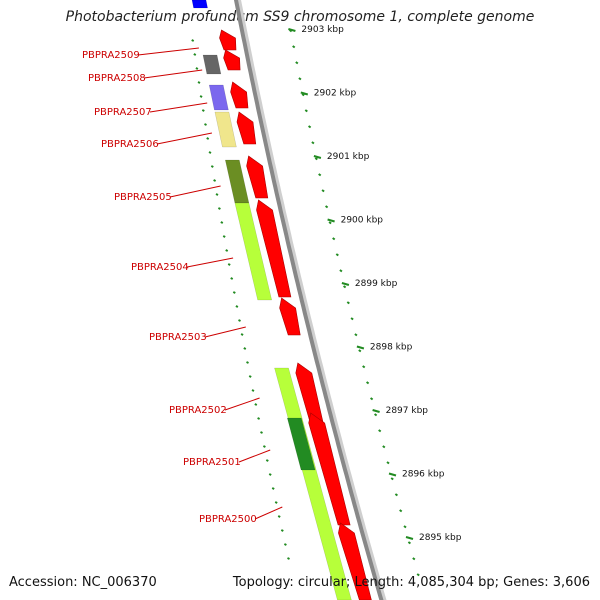 The height and width of the screenshot is (600, 600). Describe the element at coordinates (362, 221) in the screenshot. I see `ruler-label: 2900 kbp` at that location.